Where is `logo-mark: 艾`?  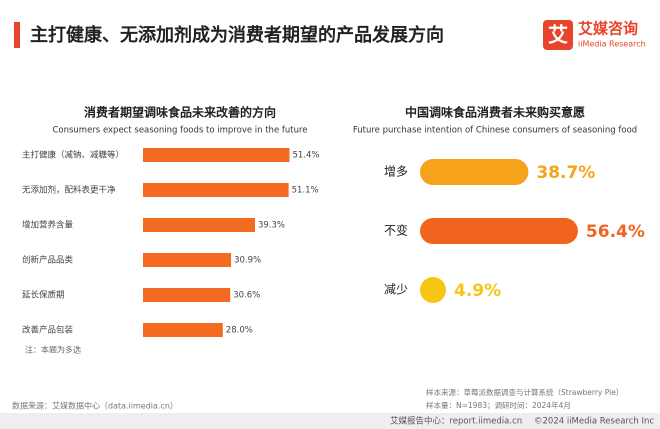 logo-mark: 艾 is located at coordinates (558, 35).